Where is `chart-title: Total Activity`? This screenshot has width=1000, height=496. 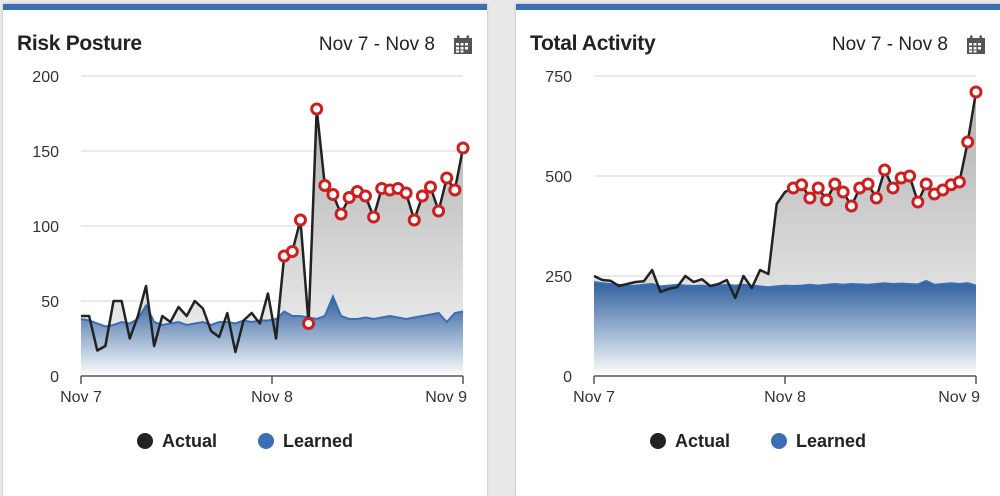 chart-title: Total Activity is located at coordinates (593, 43).